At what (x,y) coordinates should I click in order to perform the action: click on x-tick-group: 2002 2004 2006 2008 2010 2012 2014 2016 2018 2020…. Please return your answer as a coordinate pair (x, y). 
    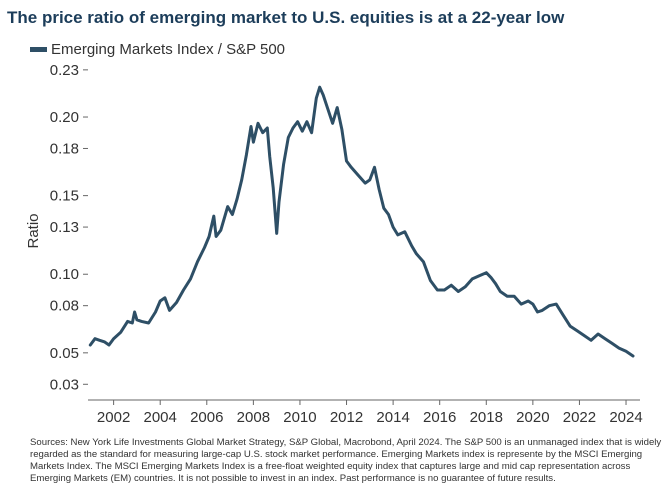
    Looking at the image, I should click on (370, 413).